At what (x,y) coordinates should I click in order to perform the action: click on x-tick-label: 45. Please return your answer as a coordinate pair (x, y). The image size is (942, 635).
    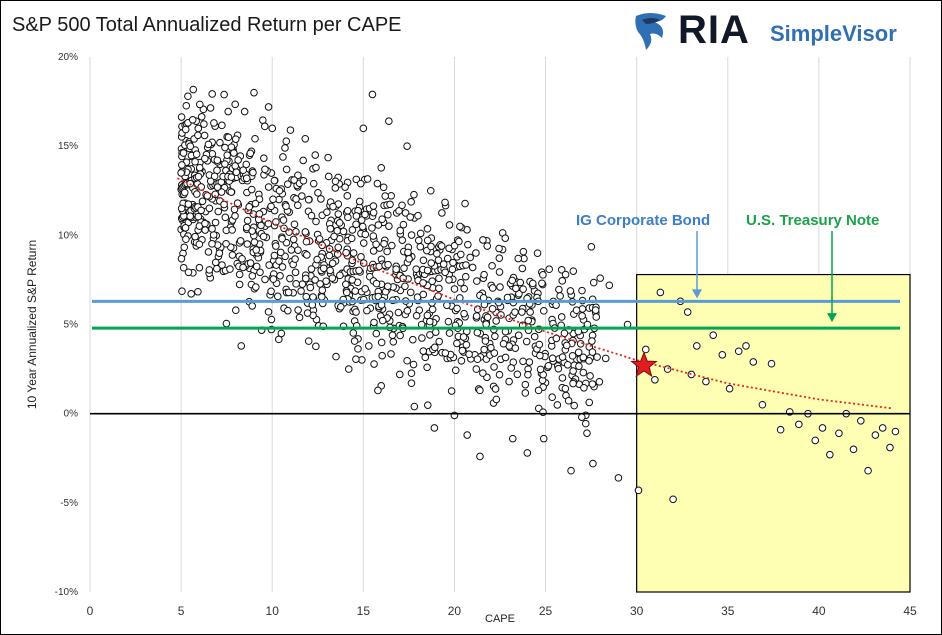
    Looking at the image, I should click on (910, 611).